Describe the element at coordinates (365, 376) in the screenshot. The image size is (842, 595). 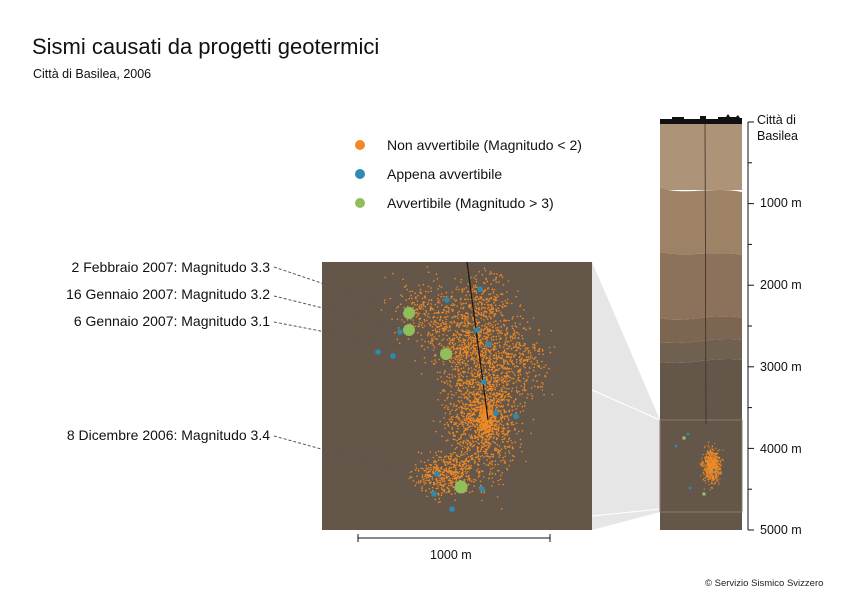
I see `annotation-leaders` at that location.